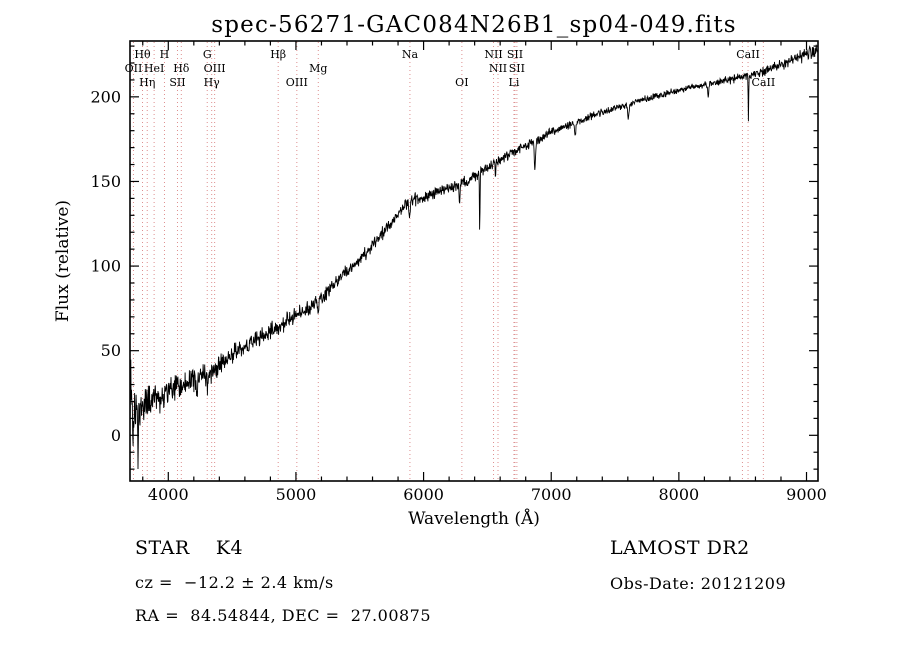 The image size is (900, 650). What do you see at coordinates (111, 350) in the screenshot?
I see `y-tick-label: 50` at bounding box center [111, 350].